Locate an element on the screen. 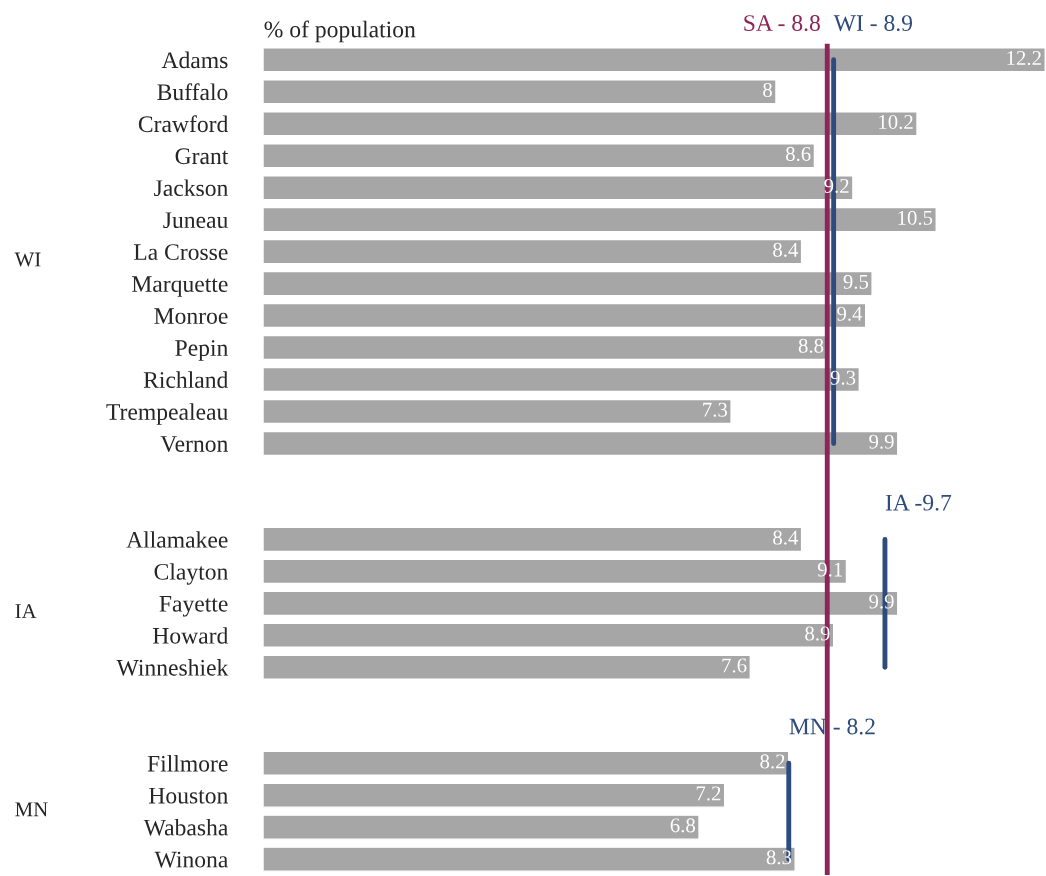 The image size is (1046, 876). x-axis-title: % of population is located at coordinates (340, 31).